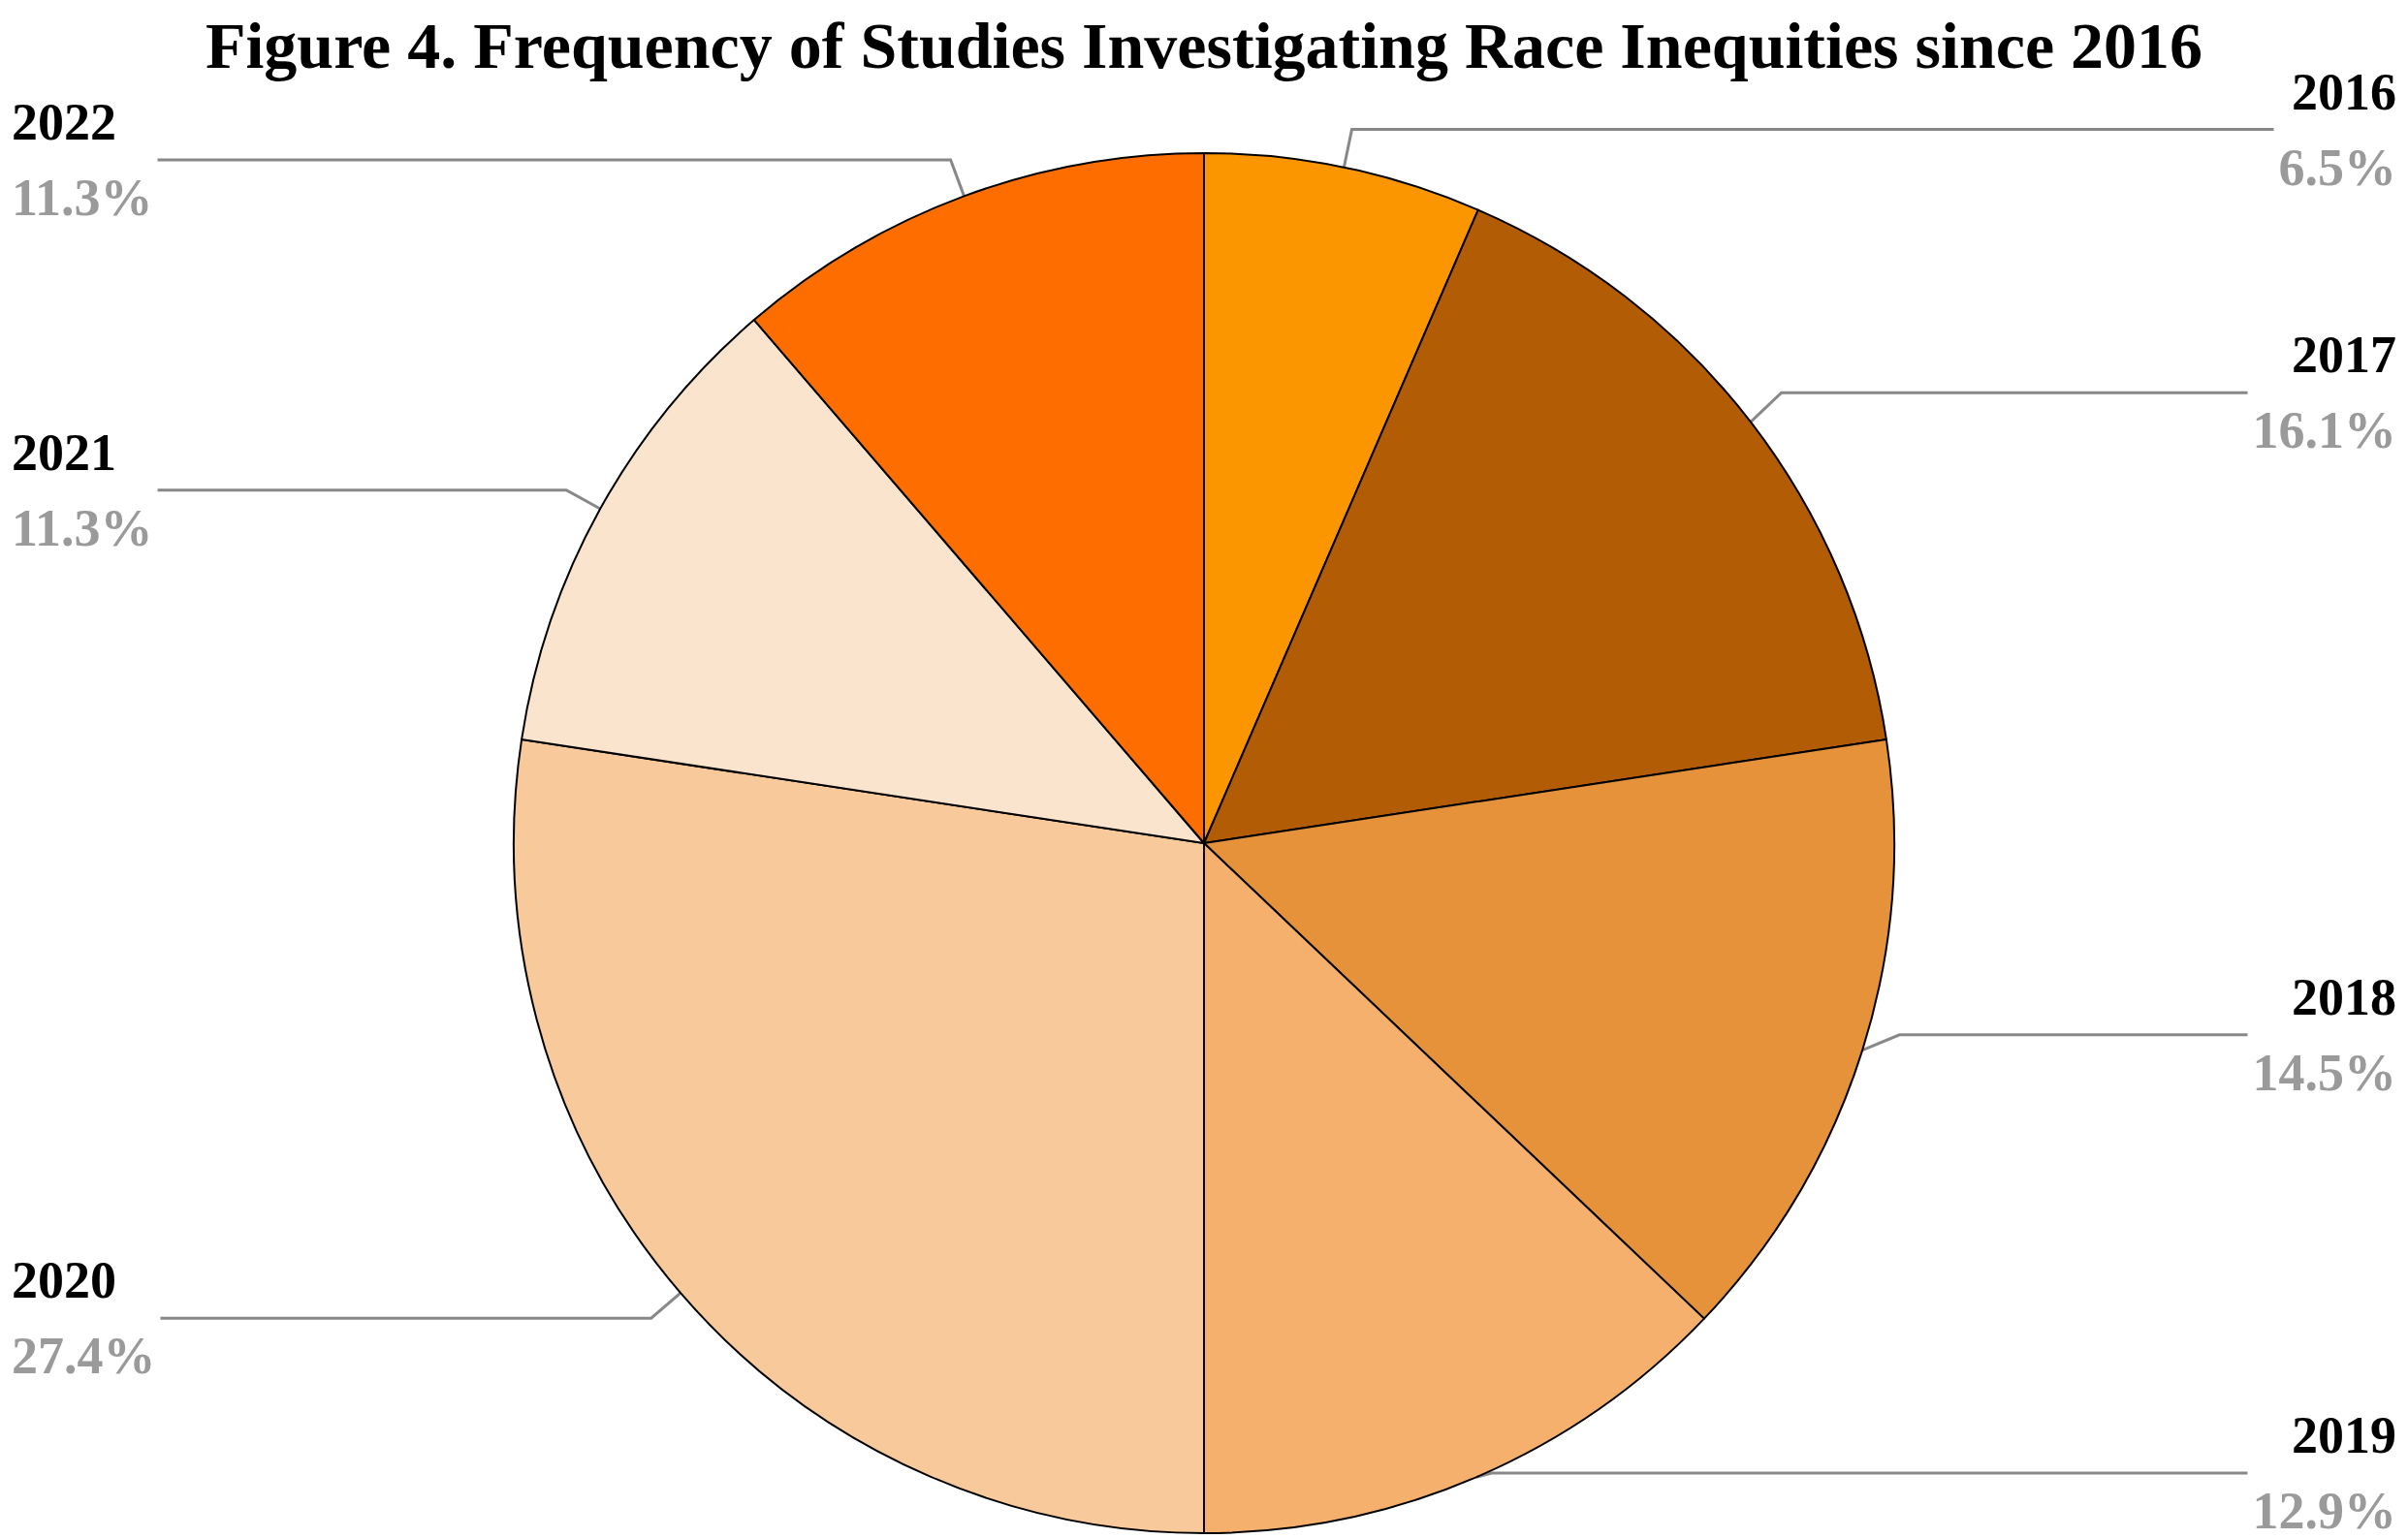 The width and height of the screenshot is (2408, 1538). What do you see at coordinates (2344, 91) in the screenshot?
I see `slice-label: 2016` at bounding box center [2344, 91].